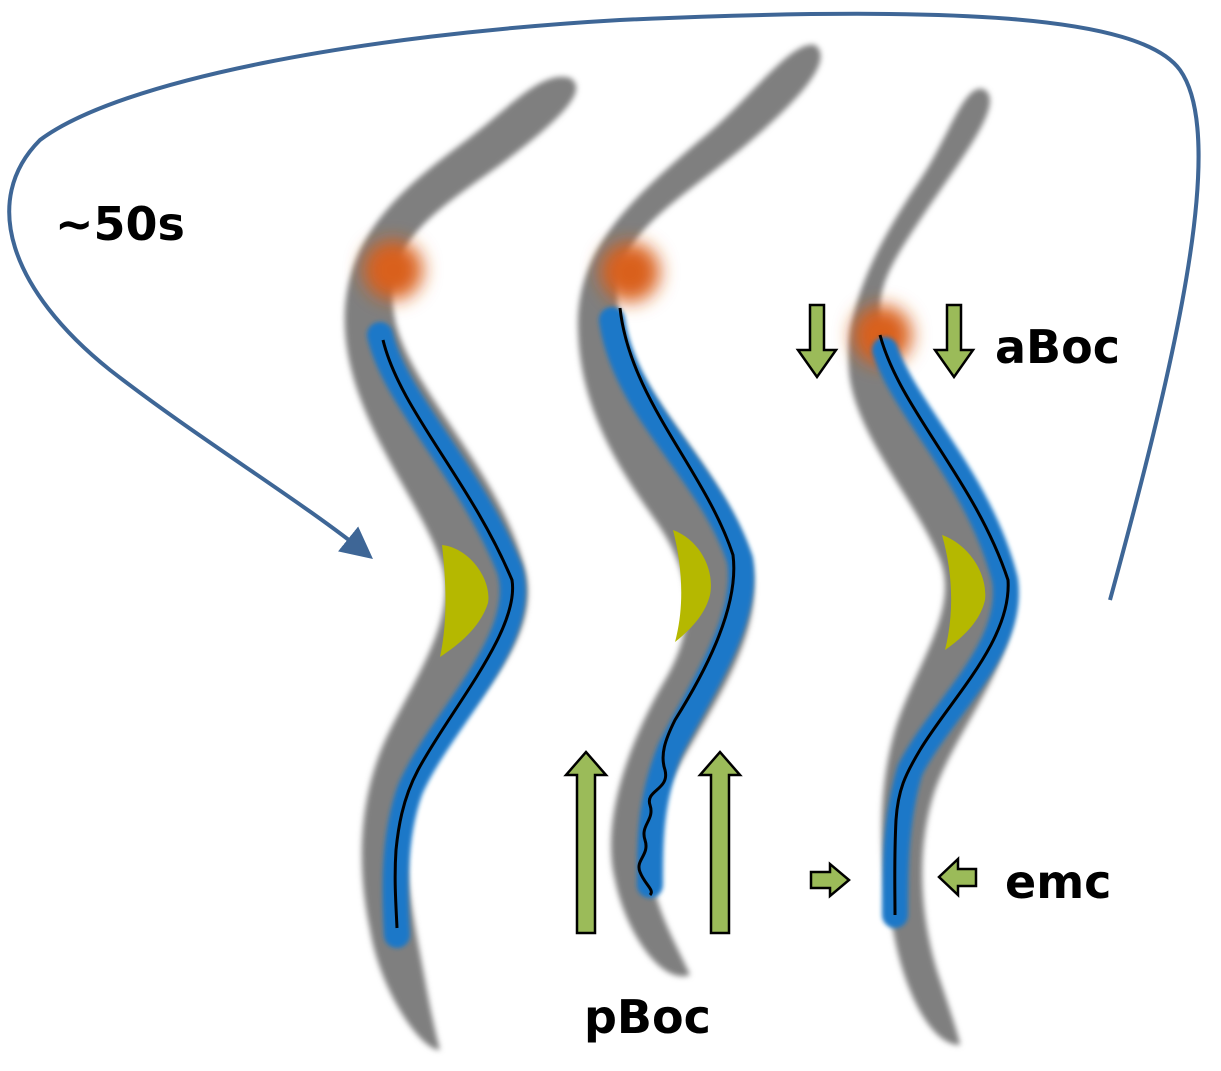 The height and width of the screenshot is (1071, 1221). I want to click on pboc-label: pBoc, so click(647, 1017).